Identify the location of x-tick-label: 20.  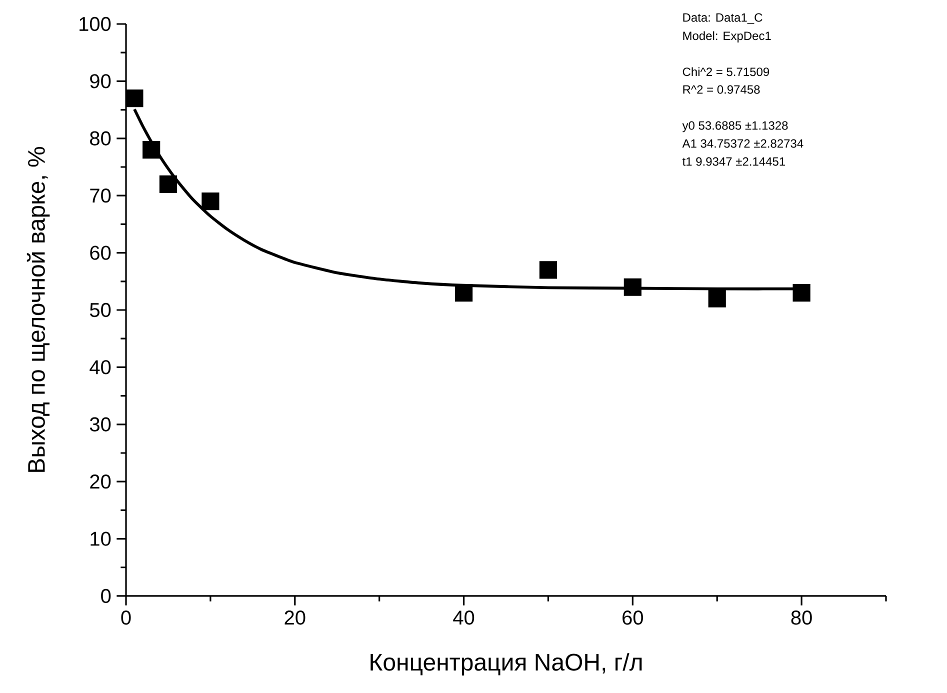
(295, 617).